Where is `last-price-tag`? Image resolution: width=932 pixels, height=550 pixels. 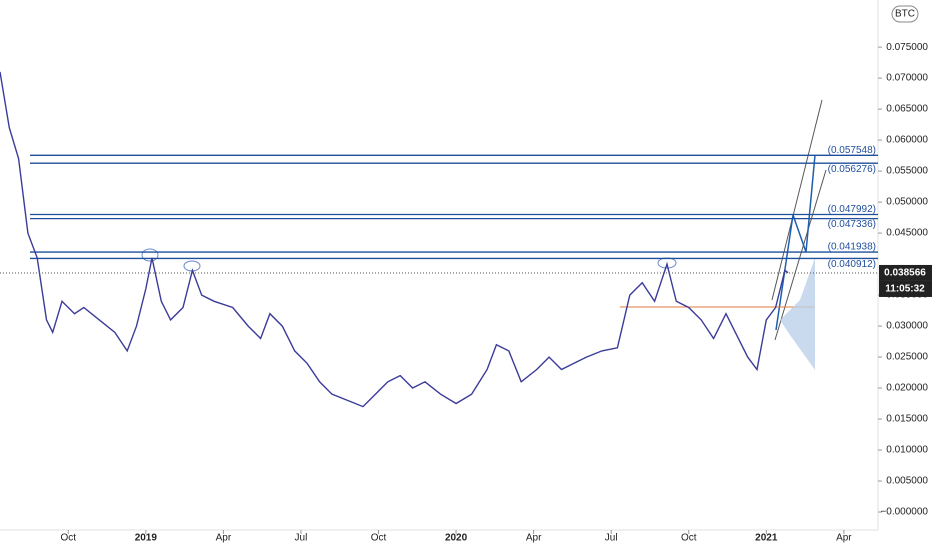
last-price-tag is located at coordinates (905, 272).